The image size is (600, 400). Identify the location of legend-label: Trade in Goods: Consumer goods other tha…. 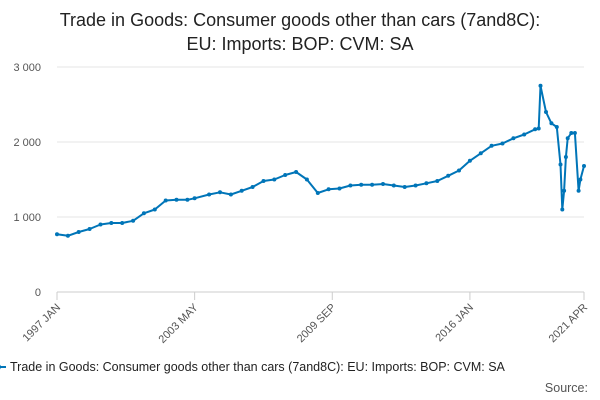
(258, 367).